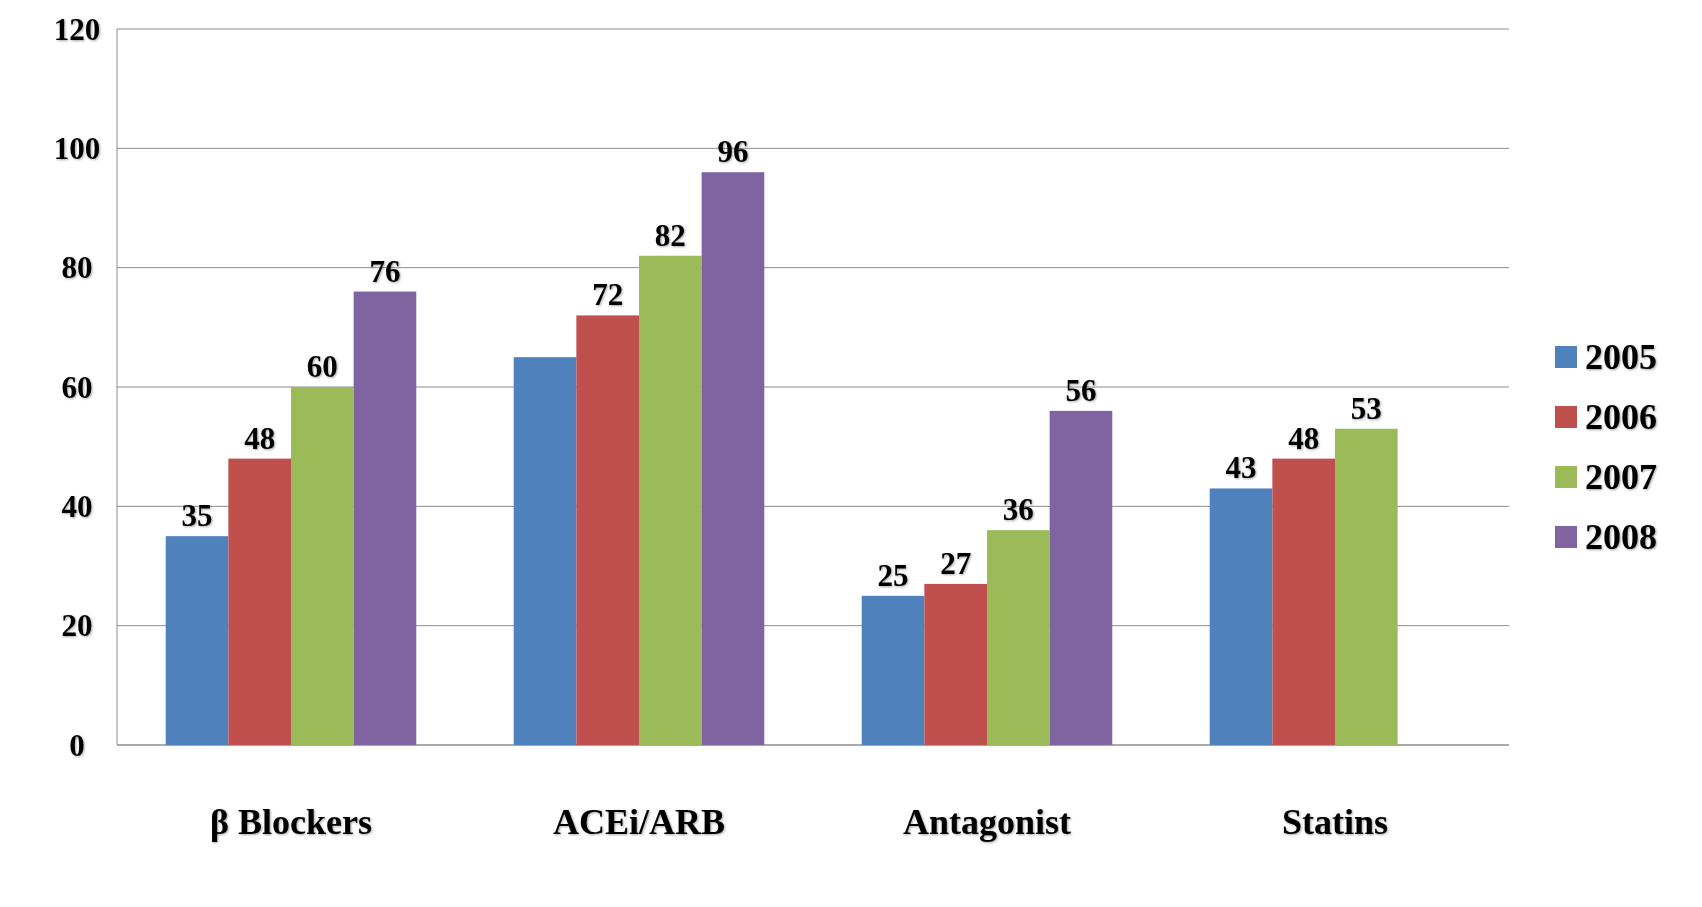 Image resolution: width=1702 pixels, height=907 pixels. I want to click on data-label: 43, so click(1241, 468).